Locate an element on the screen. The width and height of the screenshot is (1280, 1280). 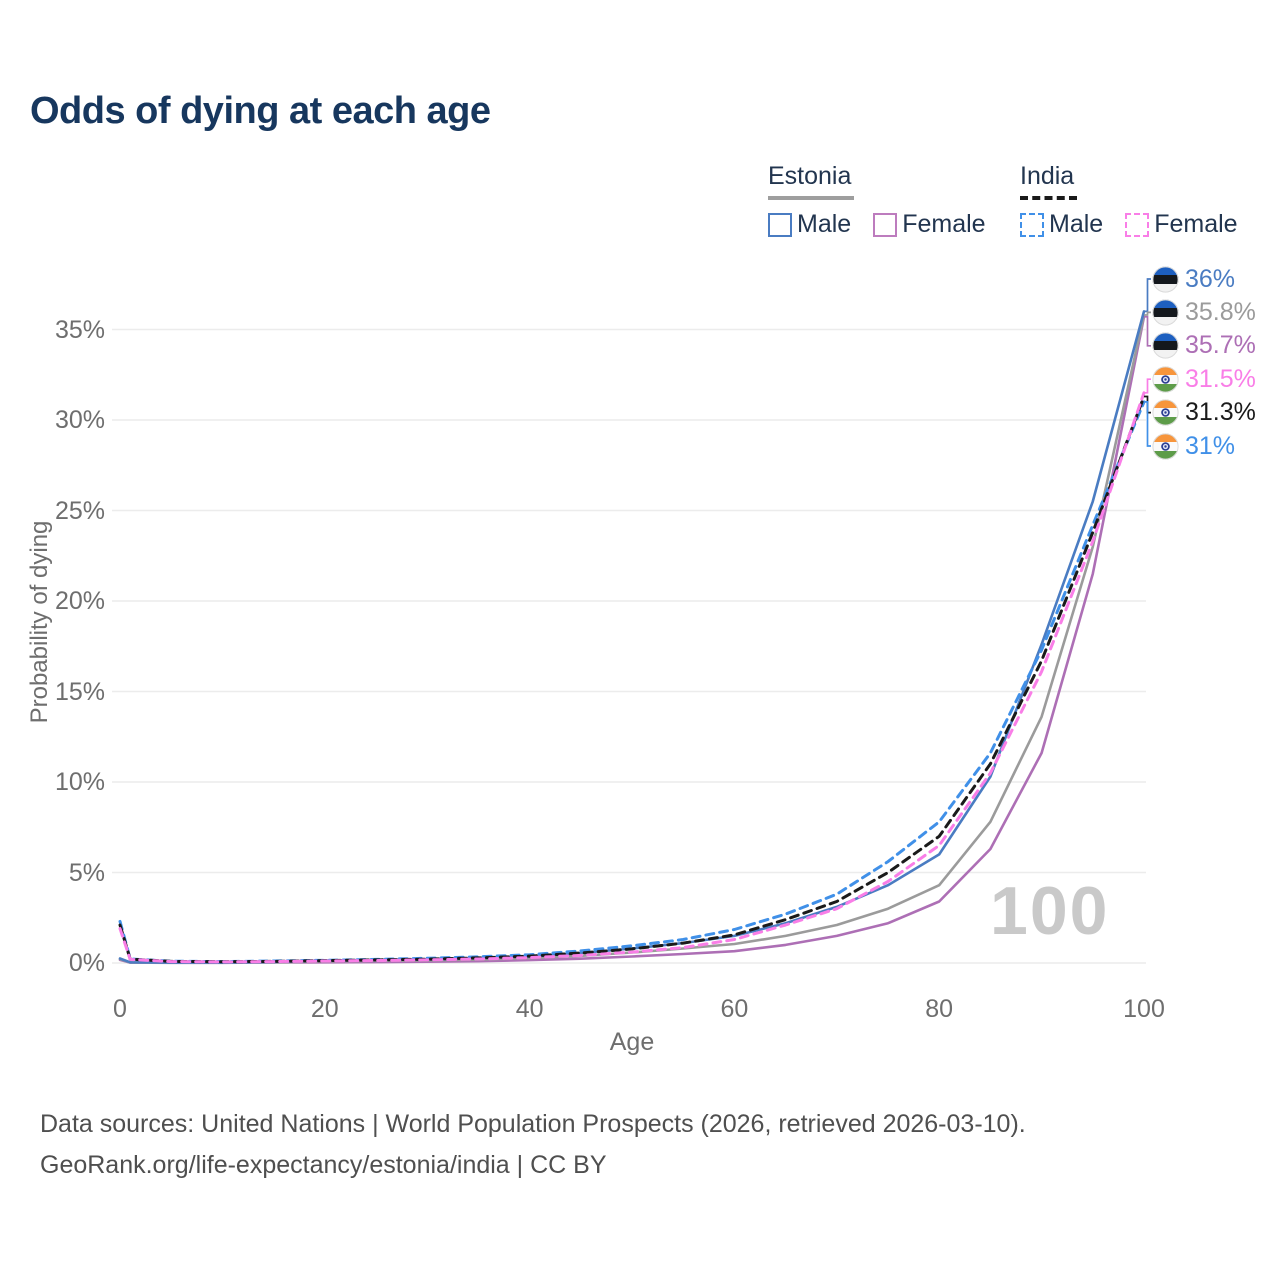
end-label-31%: 31% is located at coordinates (1193, 446).